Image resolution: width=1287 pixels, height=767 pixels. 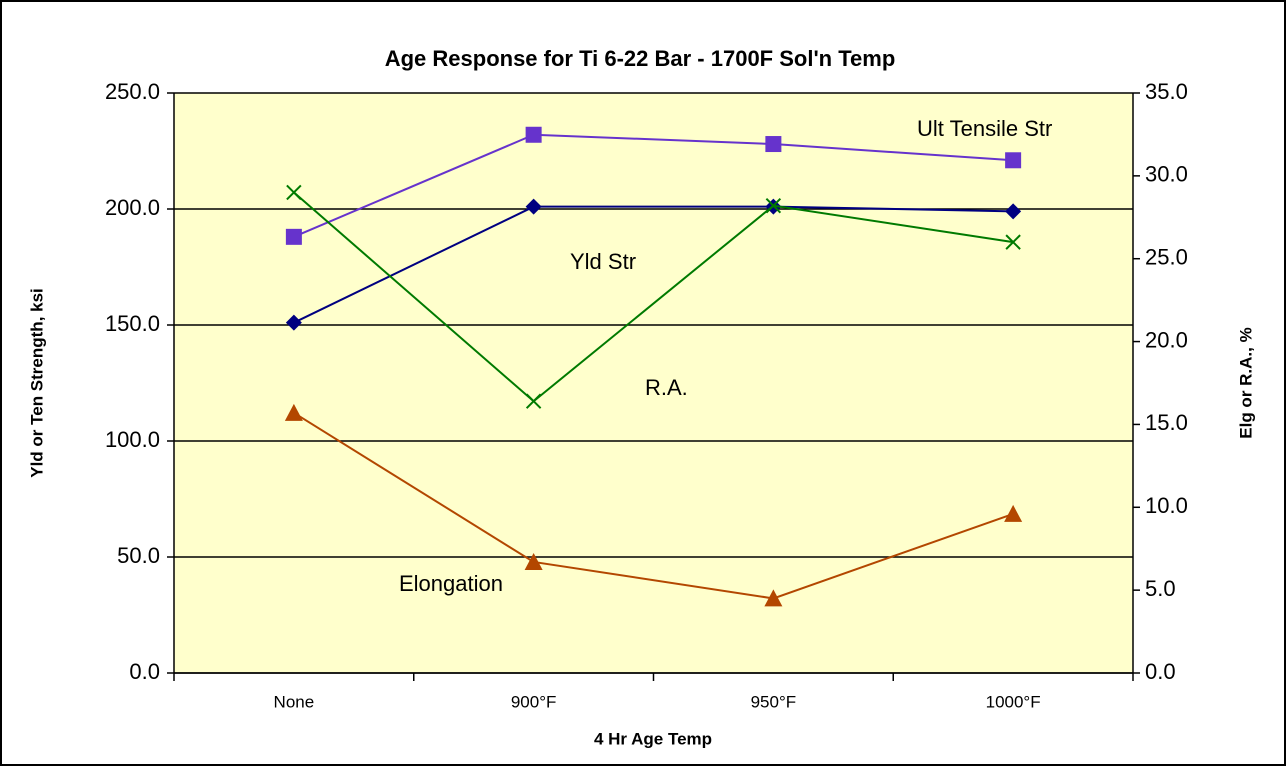 What do you see at coordinates (1160, 588) in the screenshot?
I see `y2-tick-label: 5.0` at bounding box center [1160, 588].